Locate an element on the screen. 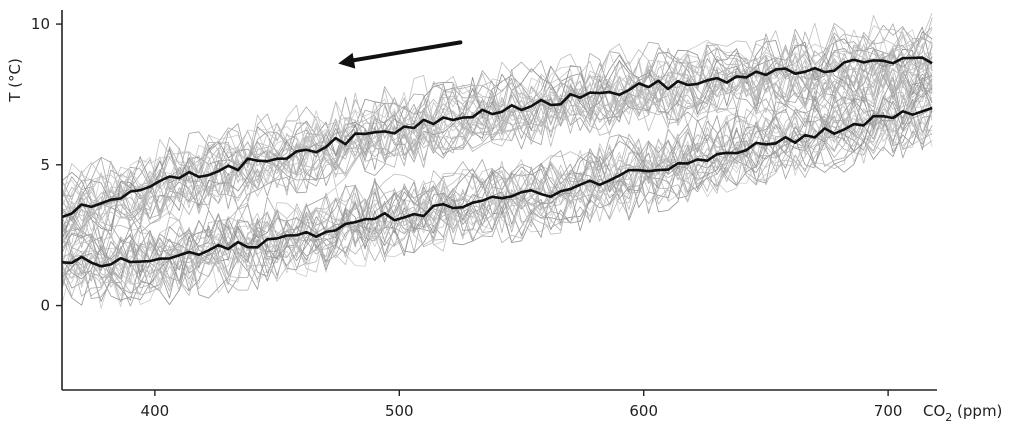  direction-arrow-shaft is located at coordinates (403, 52).